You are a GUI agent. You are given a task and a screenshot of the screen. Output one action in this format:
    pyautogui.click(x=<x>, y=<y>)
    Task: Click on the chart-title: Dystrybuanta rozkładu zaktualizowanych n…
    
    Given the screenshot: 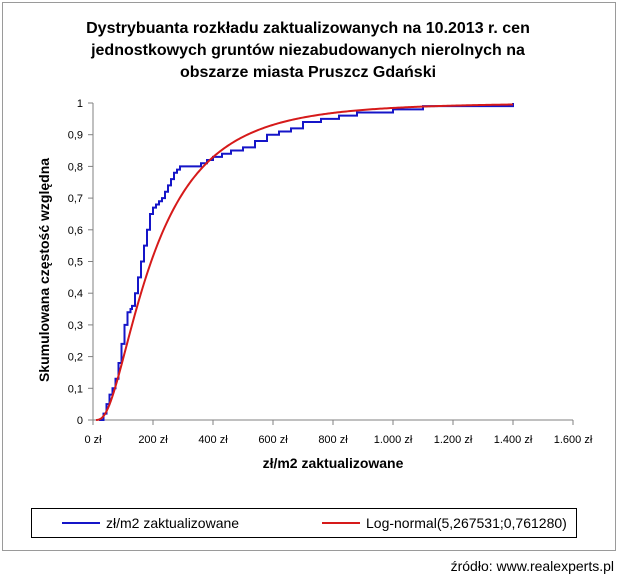 What is the action you would take?
    pyautogui.click(x=308, y=51)
    